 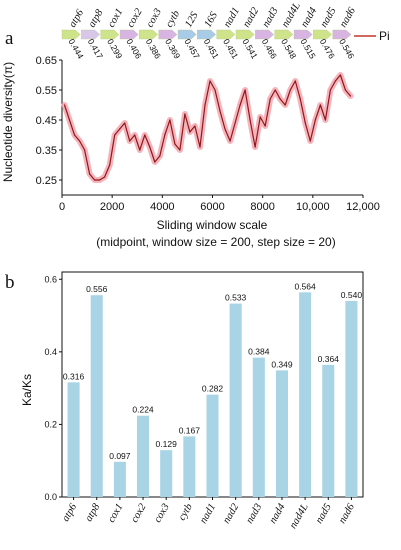 I want to click on gene-pi-nad5: 0.476, so click(x=327, y=49).